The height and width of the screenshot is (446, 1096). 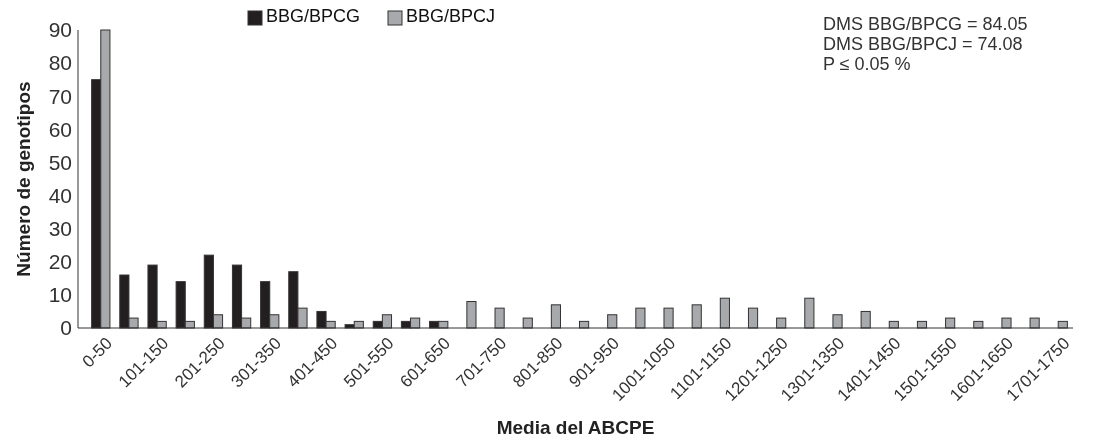 I want to click on legend-label: BBG/BPCG, so click(x=313, y=16).